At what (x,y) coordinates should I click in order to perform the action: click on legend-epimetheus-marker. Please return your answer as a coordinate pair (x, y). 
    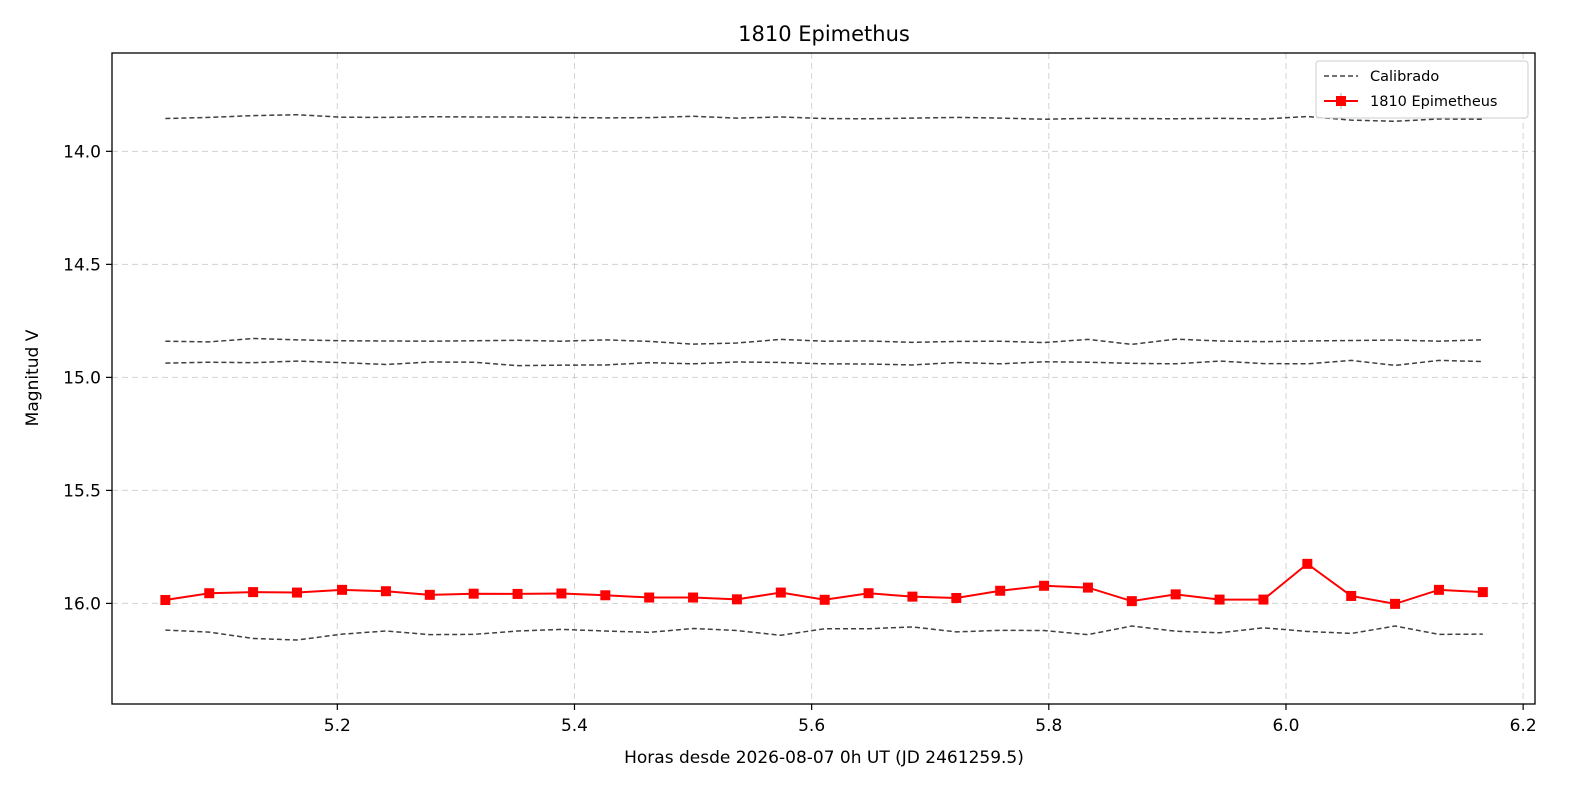
    Looking at the image, I should click on (1341, 101).